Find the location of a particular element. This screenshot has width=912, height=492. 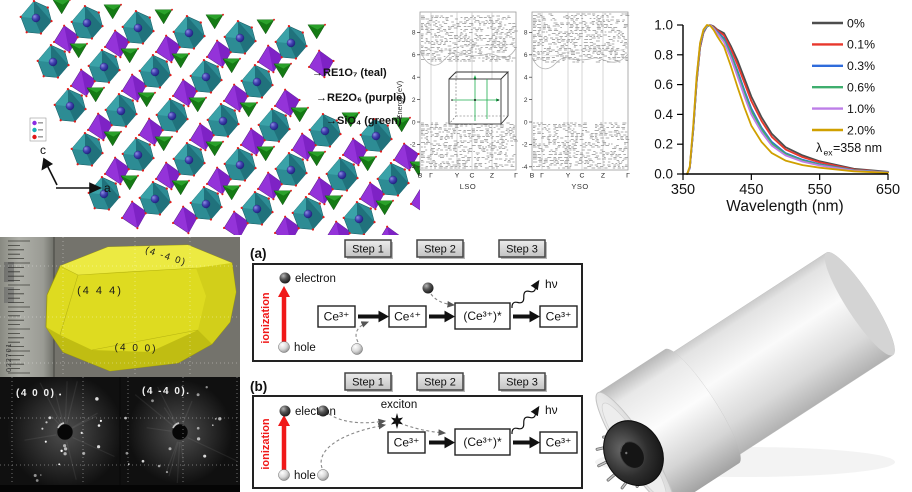

step3-button-a: Step 3 is located at coordinates (522, 250).